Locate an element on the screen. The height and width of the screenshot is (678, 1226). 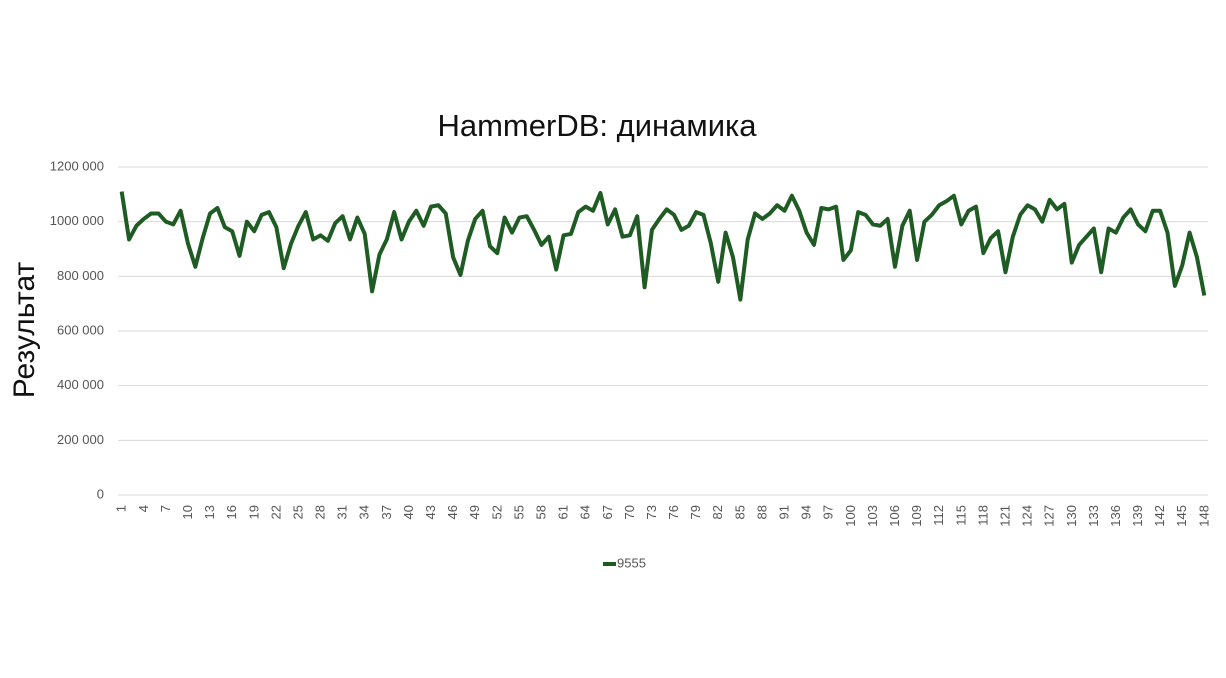
x-tick-label: 112 is located at coordinates (938, 515).